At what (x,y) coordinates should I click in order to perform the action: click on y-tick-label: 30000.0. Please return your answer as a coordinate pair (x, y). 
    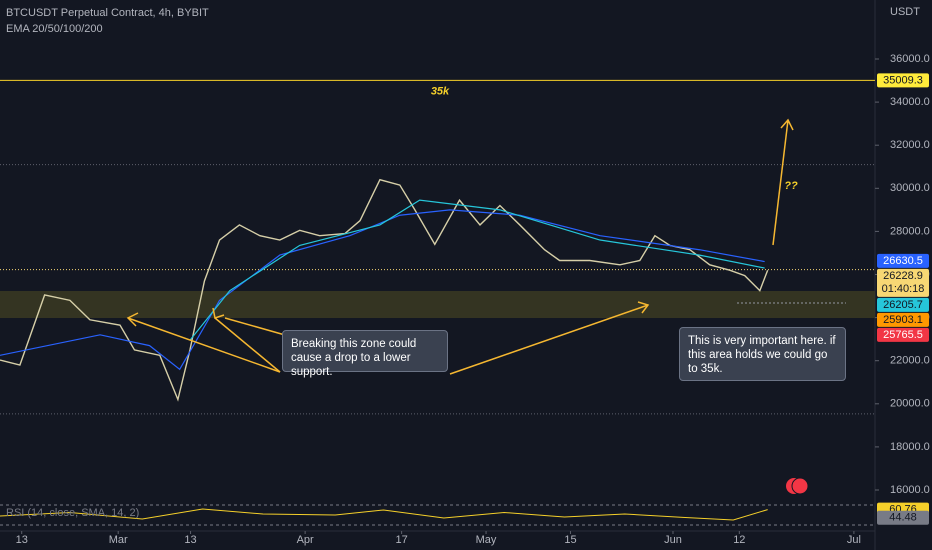
    Looking at the image, I should click on (910, 188).